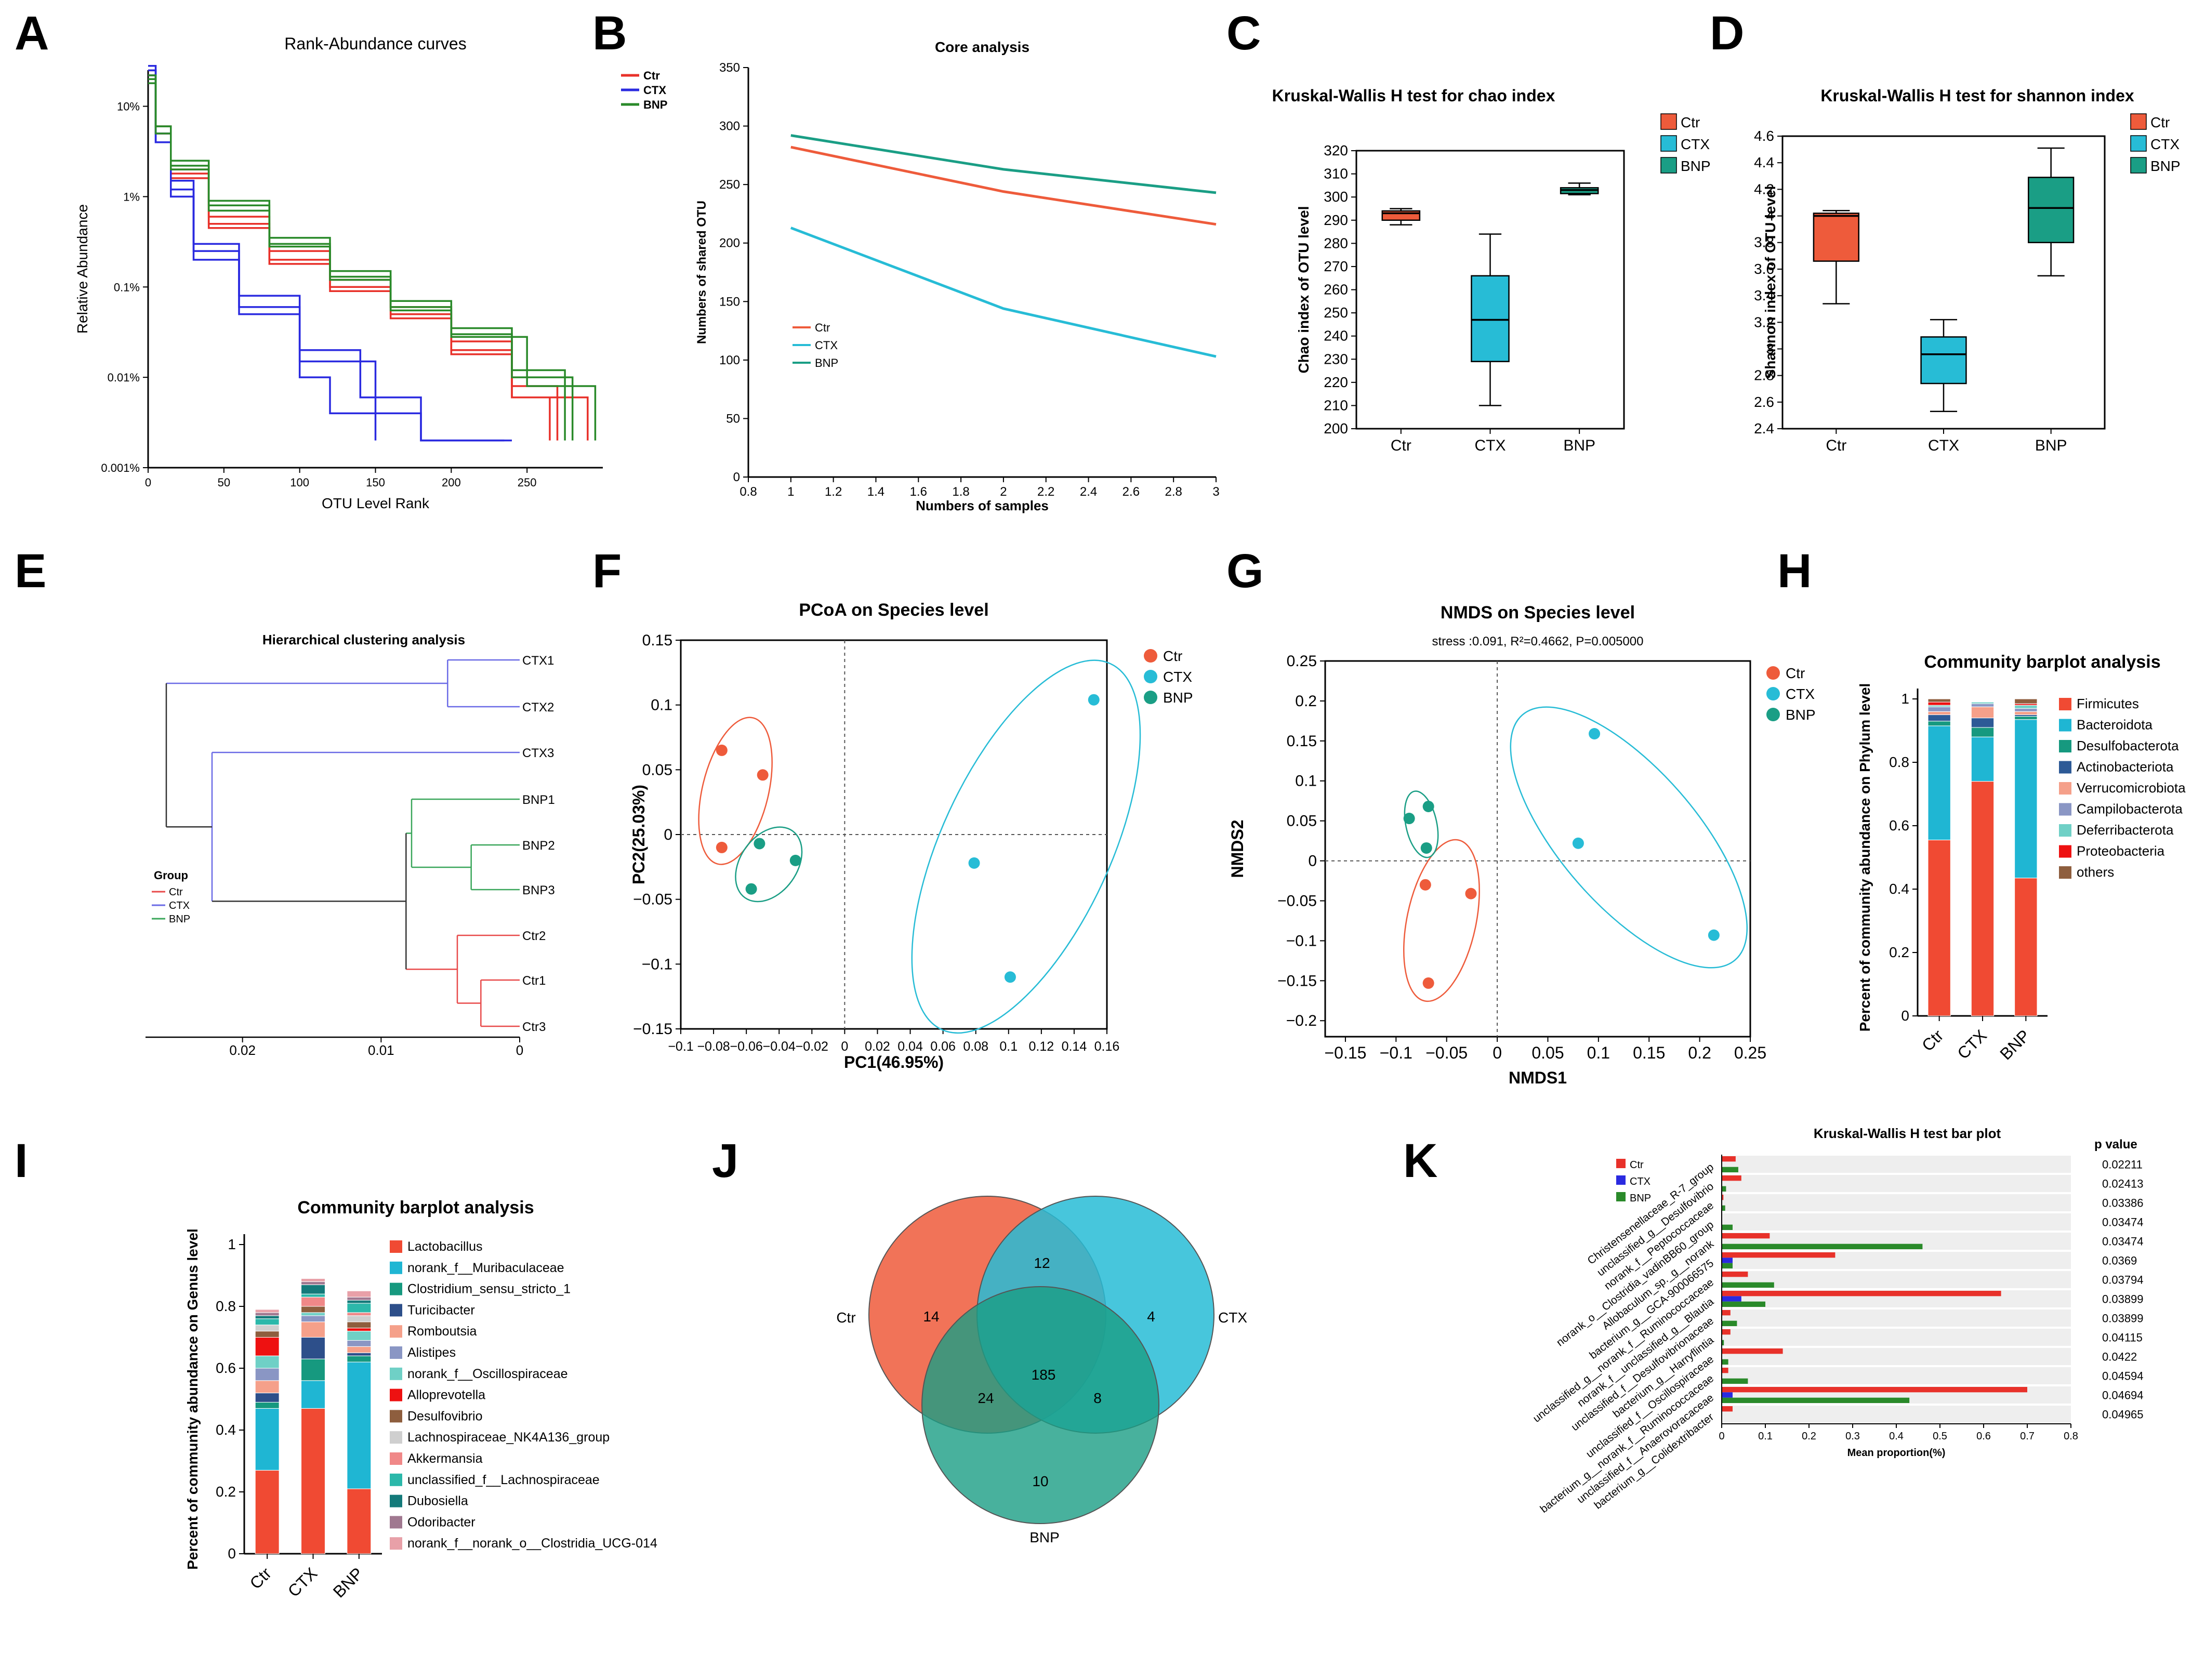  What do you see at coordinates (127, 287) in the screenshot?
I see `y-tick-label: 0.1%` at bounding box center [127, 287].